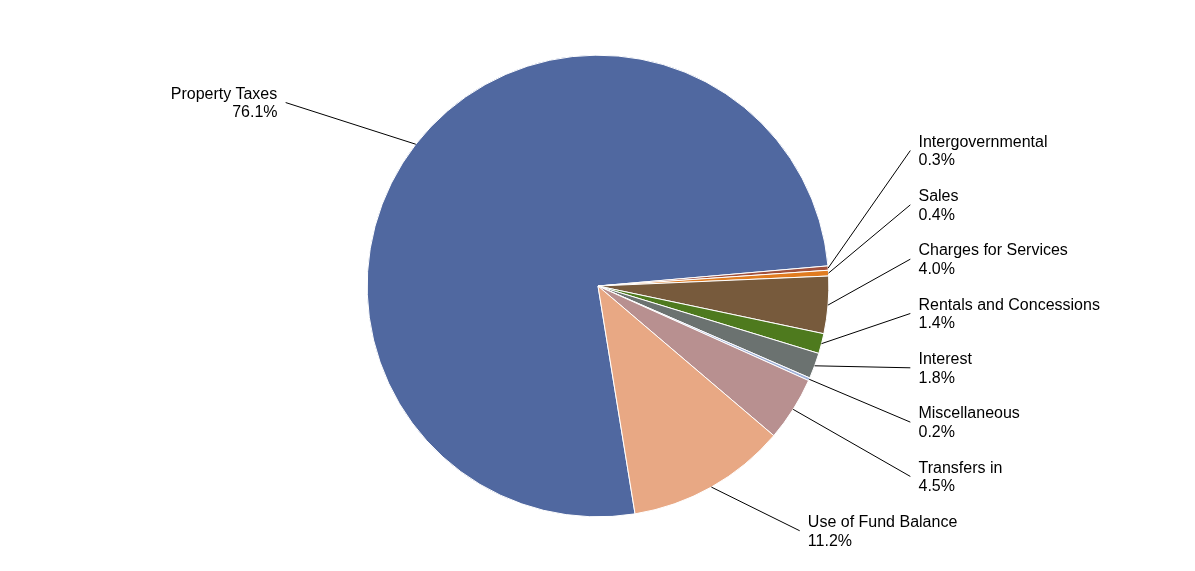  I want to click on slice-label: Use of Fund Balance, so click(882, 521).